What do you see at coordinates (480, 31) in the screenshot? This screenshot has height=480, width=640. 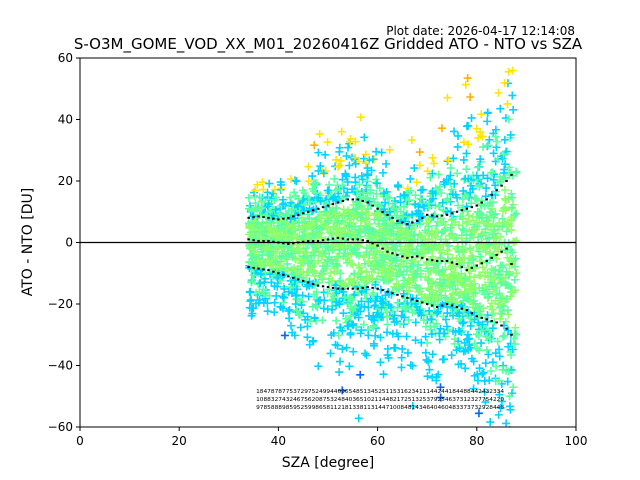 I see `plot-date: Plot date: 2026-04-17 12:14:08` at bounding box center [480, 31].